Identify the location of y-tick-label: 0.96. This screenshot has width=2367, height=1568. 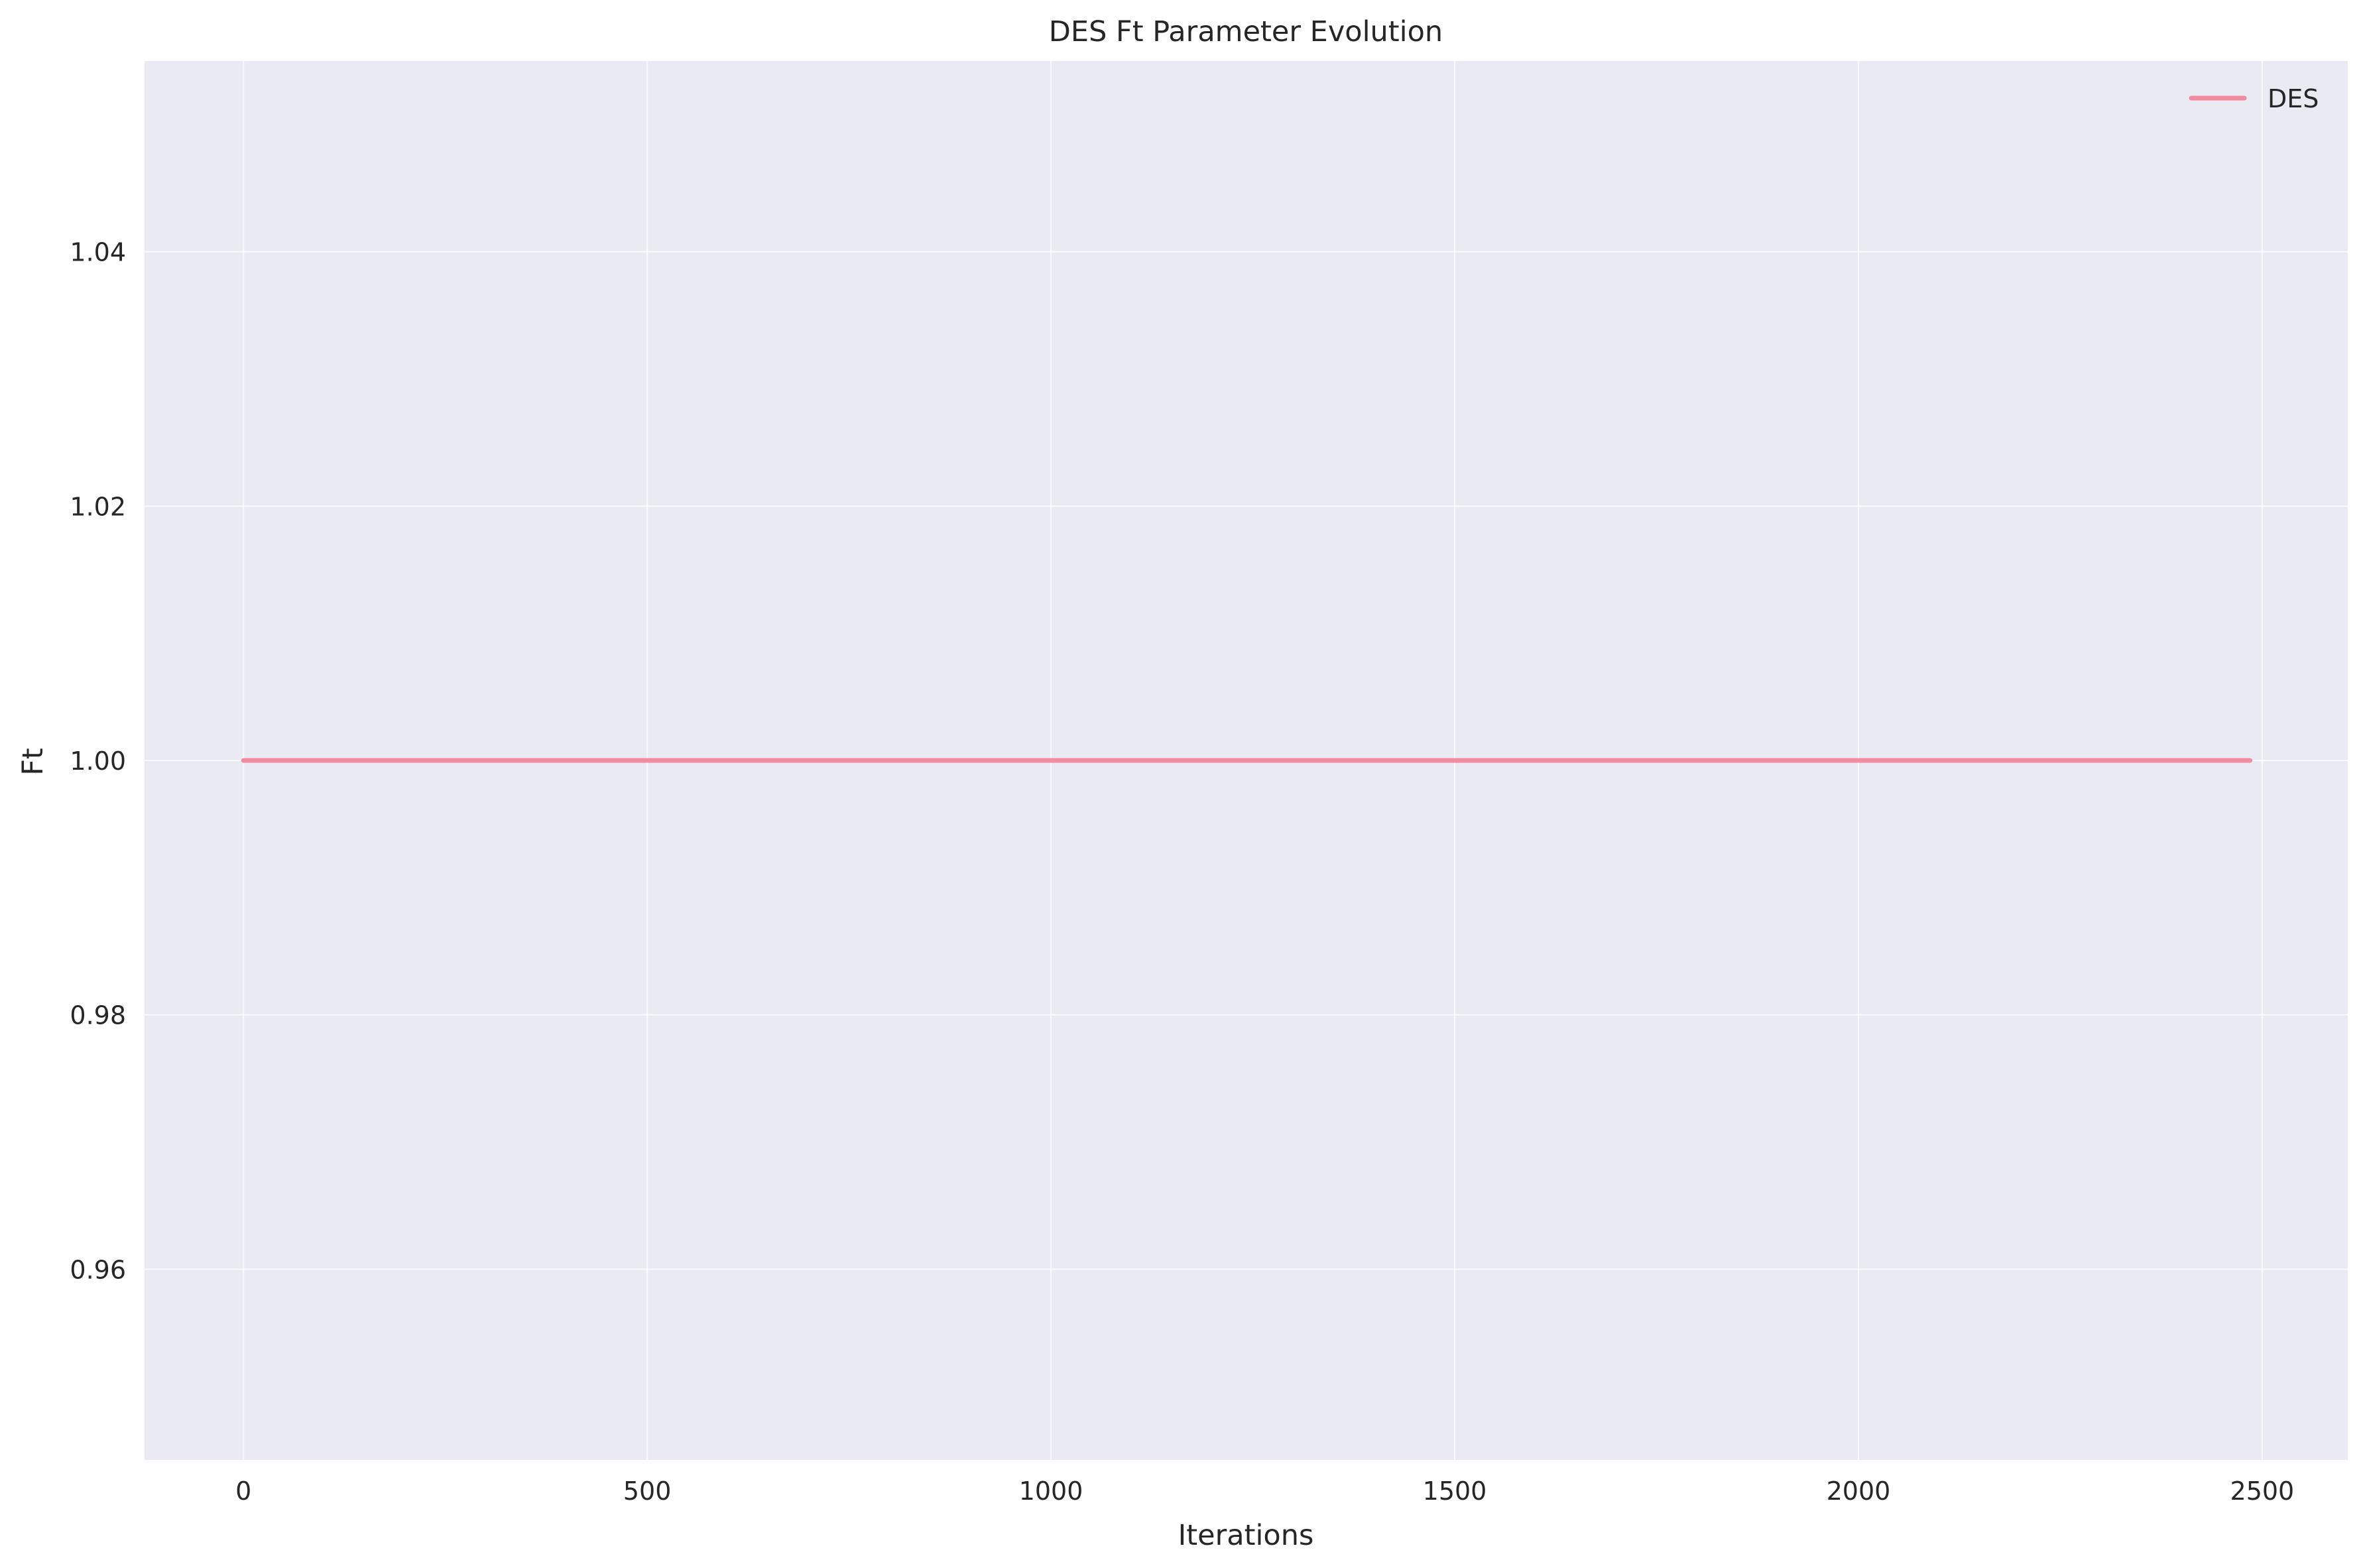
(98, 1269).